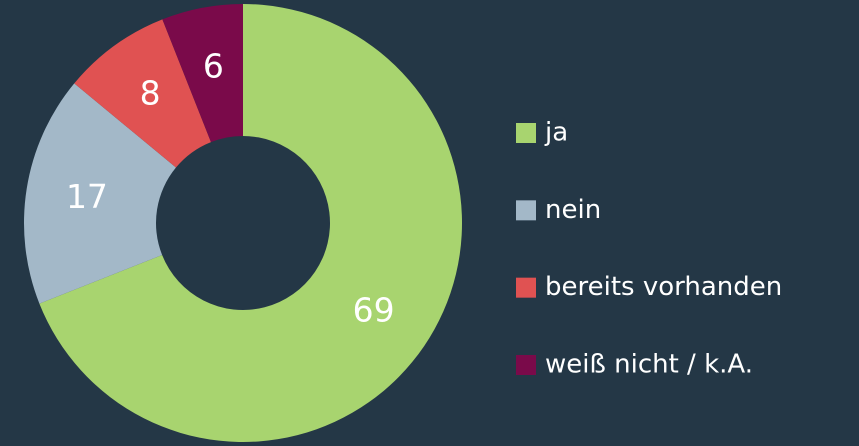 This screenshot has height=446, width=859. Describe the element at coordinates (150, 93) in the screenshot. I see `value-label: 8` at that location.